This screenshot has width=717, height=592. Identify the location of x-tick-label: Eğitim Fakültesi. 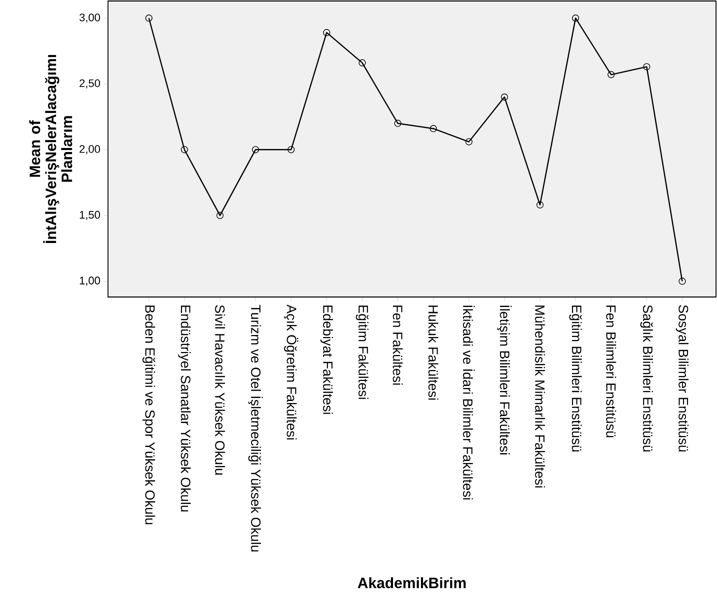
(362, 353).